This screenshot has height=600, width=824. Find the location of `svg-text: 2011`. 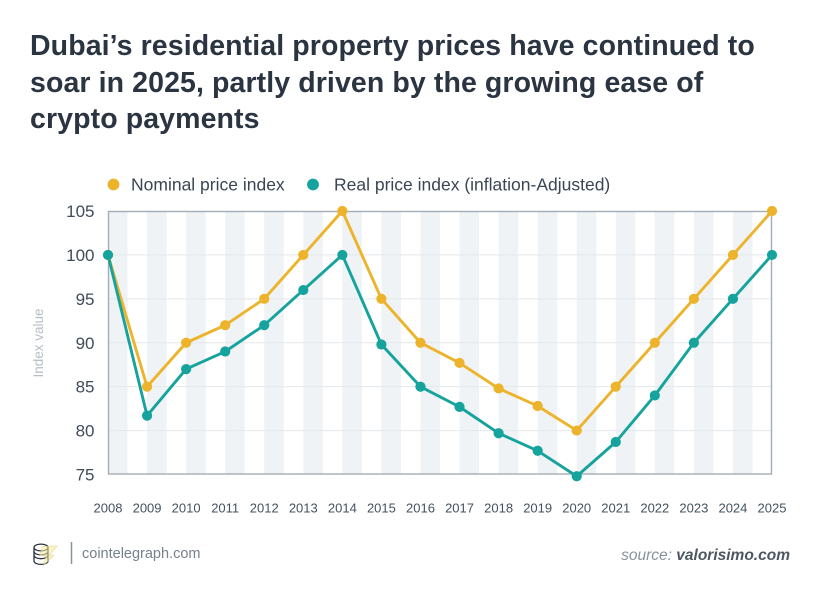

svg-text: 2011 is located at coordinates (225, 508).